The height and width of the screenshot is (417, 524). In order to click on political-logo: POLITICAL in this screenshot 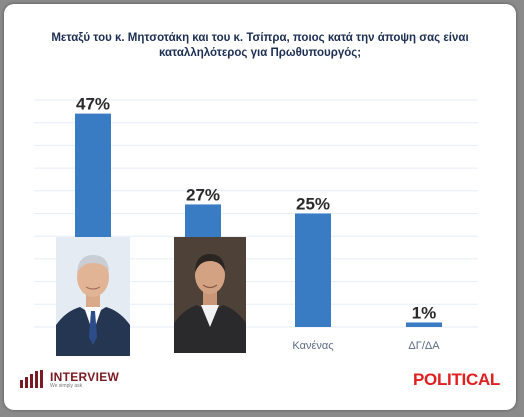, I will do `click(456, 379)`.